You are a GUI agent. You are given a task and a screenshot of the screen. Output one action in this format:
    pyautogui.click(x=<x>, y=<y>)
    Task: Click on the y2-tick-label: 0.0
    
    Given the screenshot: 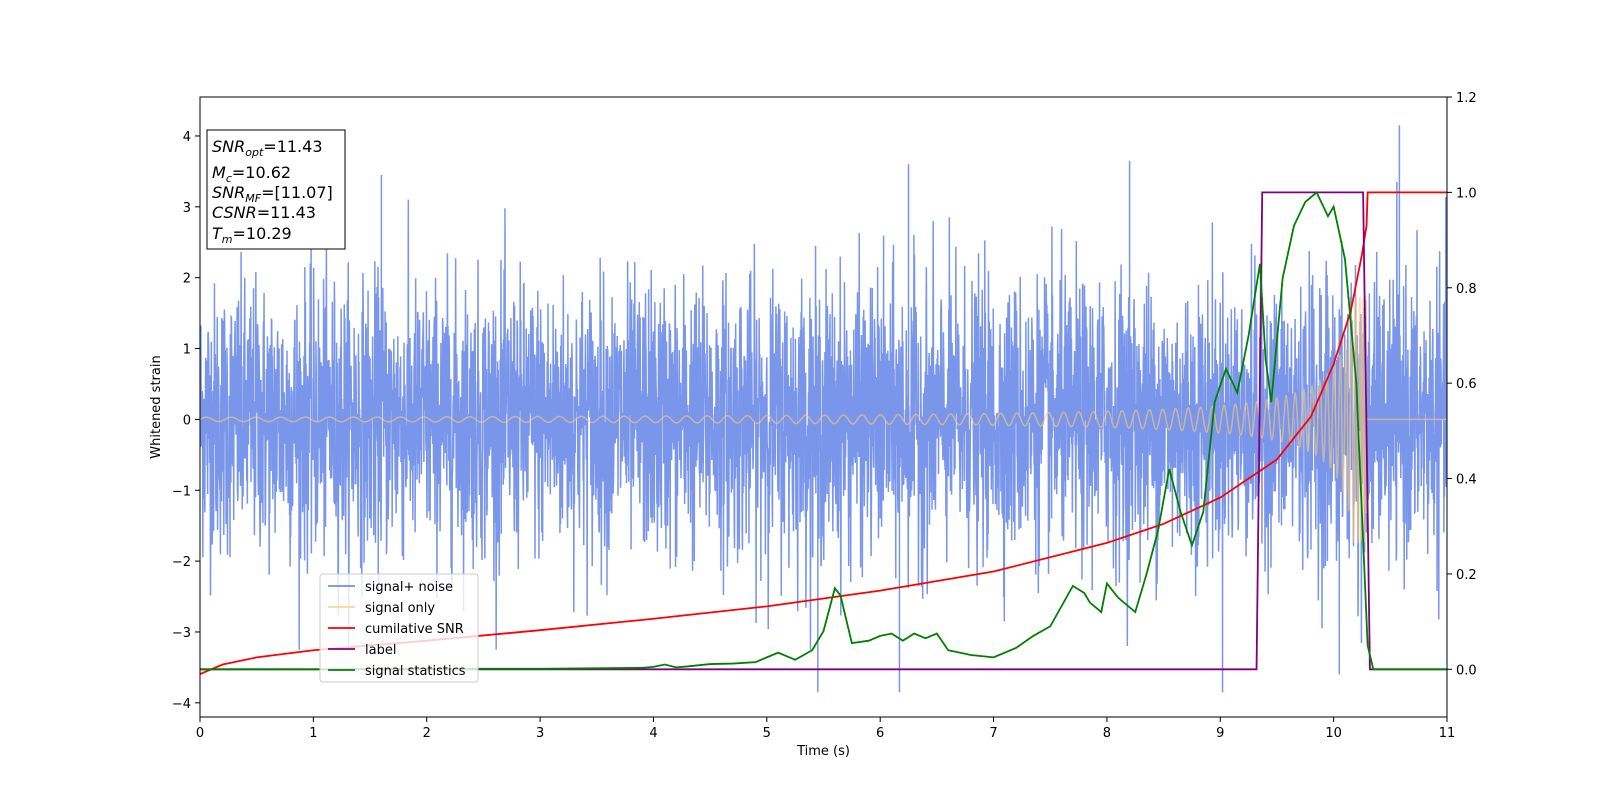 What is the action you would take?
    pyautogui.click(x=1466, y=670)
    